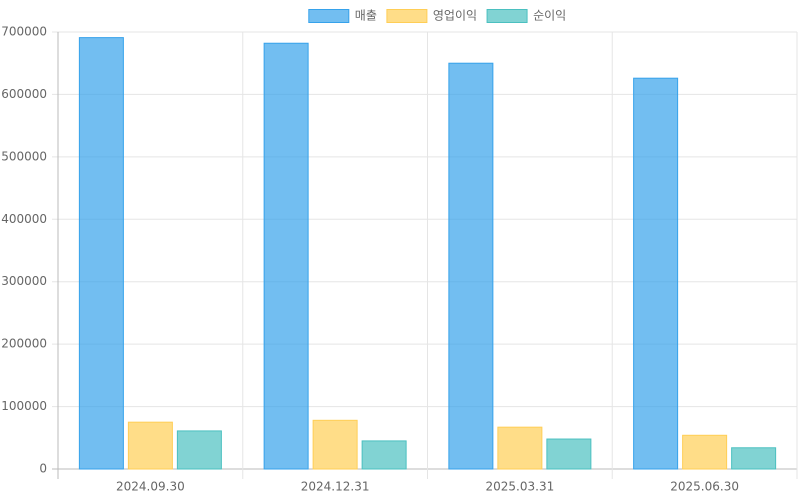  I want to click on x-tick-label: 2024.12.31, so click(335, 487).